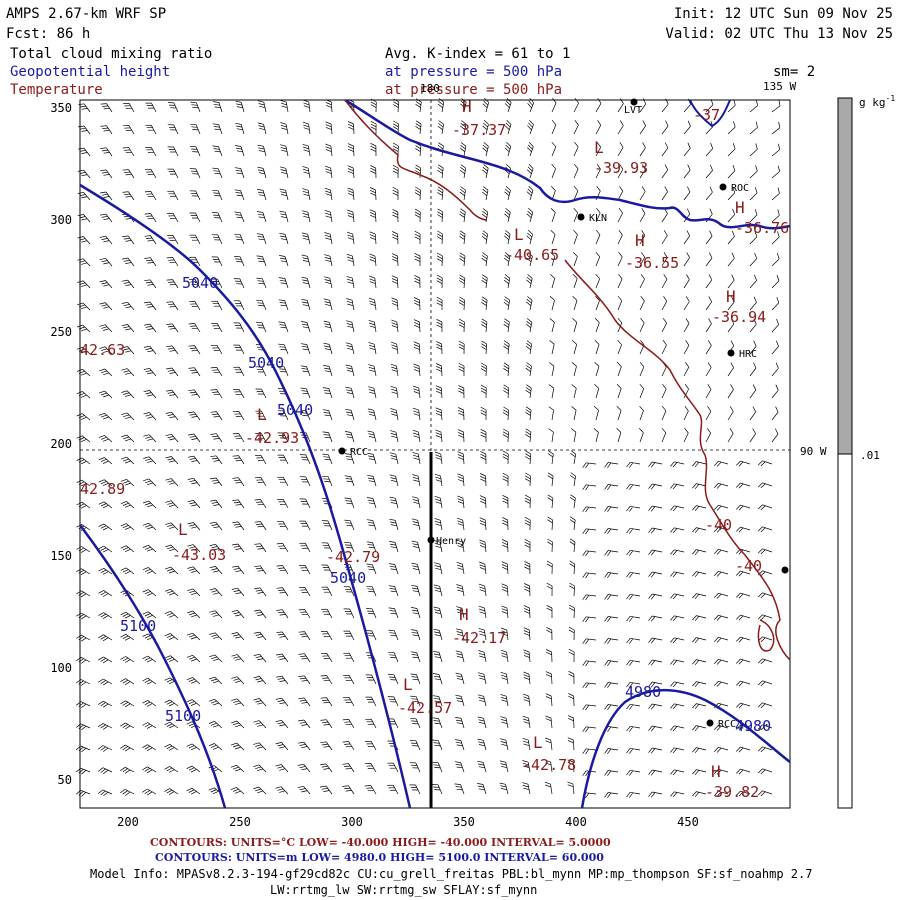 This screenshot has height=900, width=900. I want to click on height-label: 5100, so click(138, 626).